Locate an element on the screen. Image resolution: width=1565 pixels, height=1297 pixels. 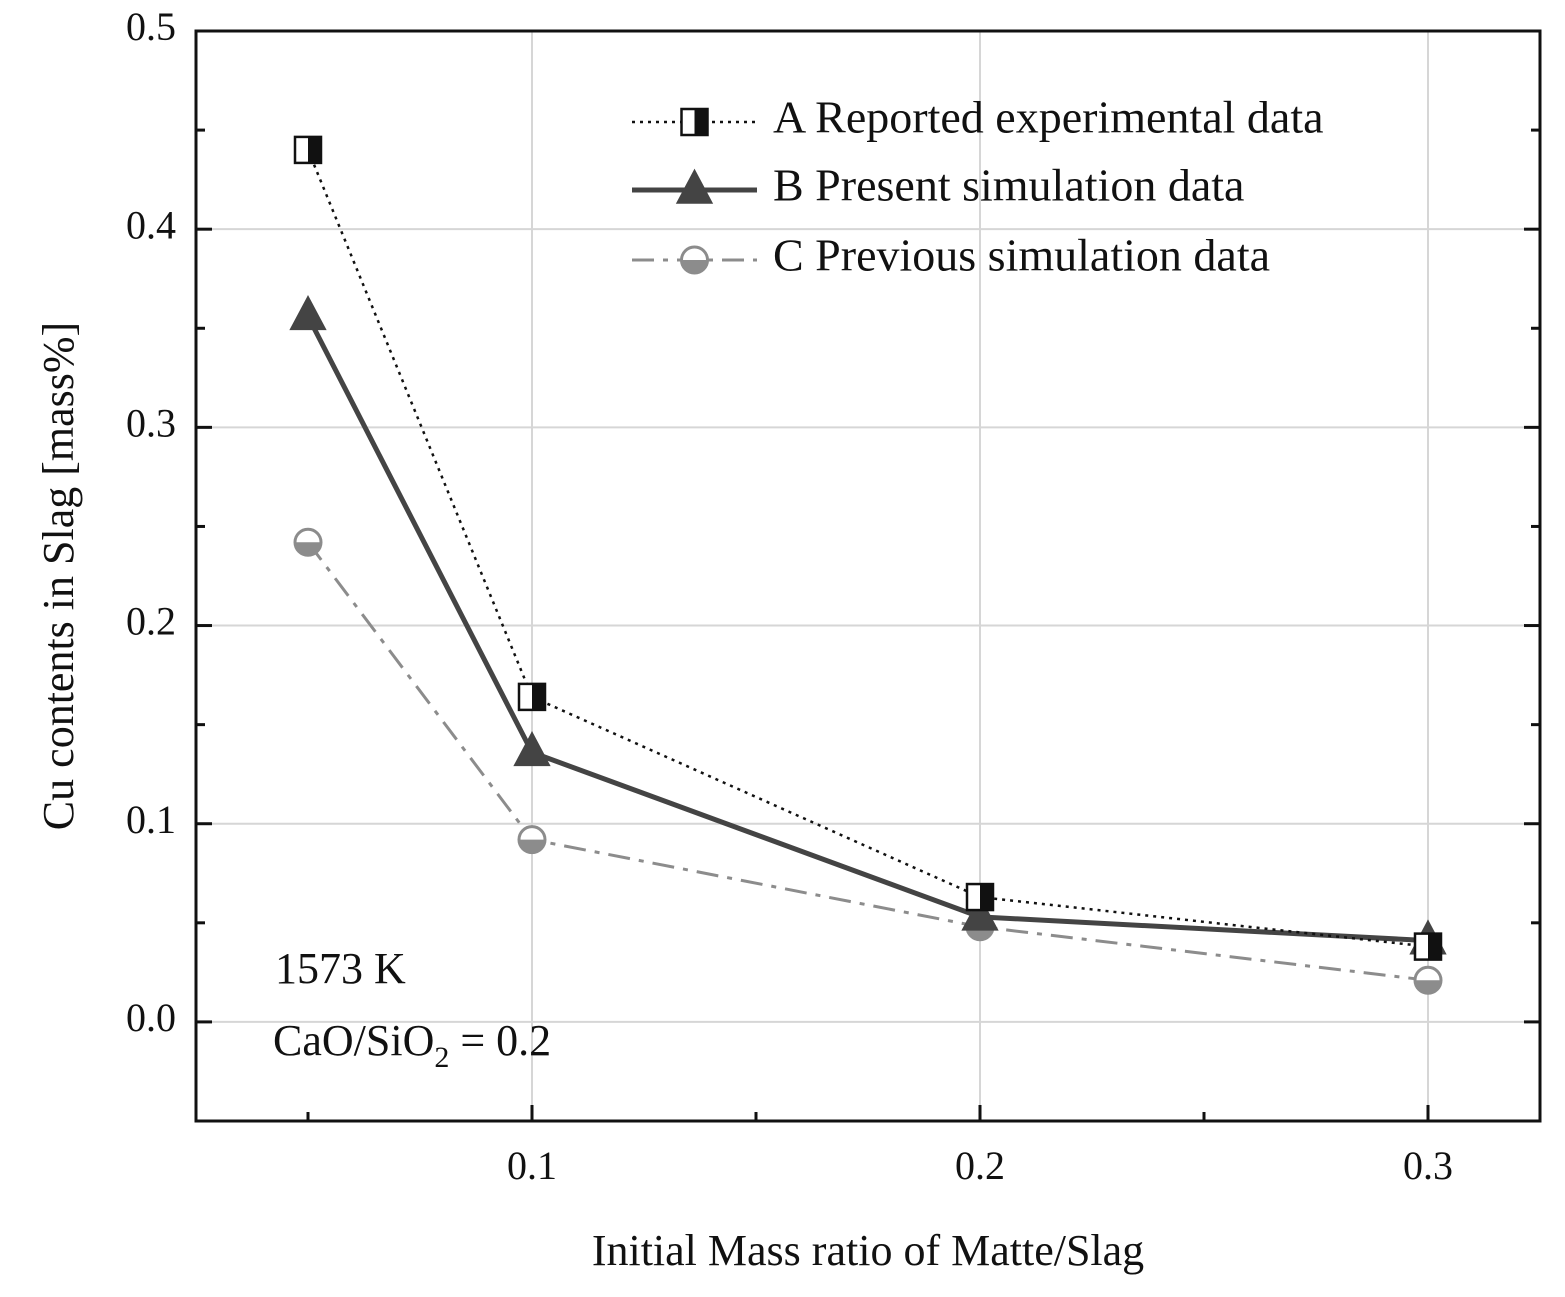
y-tick-label: 0.5 is located at coordinates (151, 26).